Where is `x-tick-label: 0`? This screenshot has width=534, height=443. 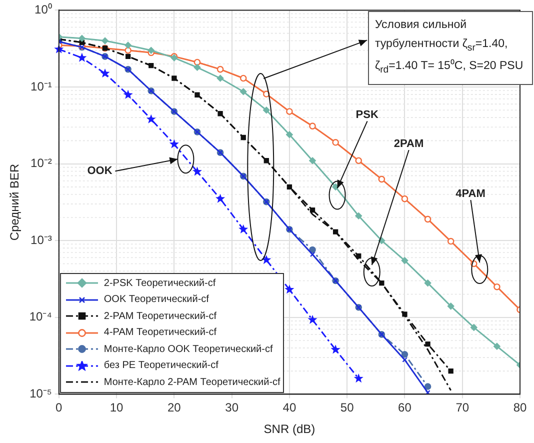 x-tick-label: 0 is located at coordinates (59, 407).